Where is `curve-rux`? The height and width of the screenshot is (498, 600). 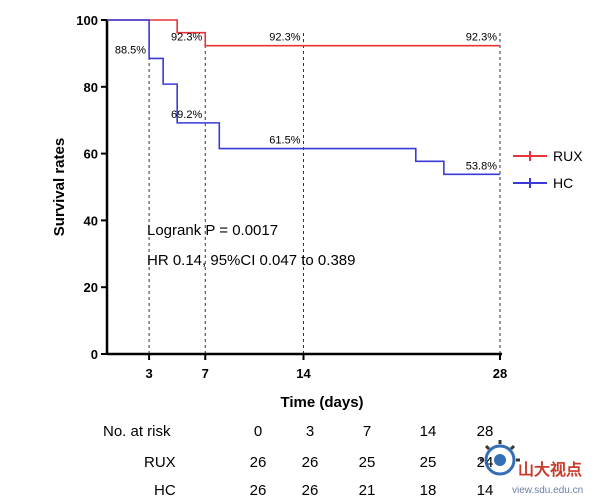 curve-rux is located at coordinates (303, 33).